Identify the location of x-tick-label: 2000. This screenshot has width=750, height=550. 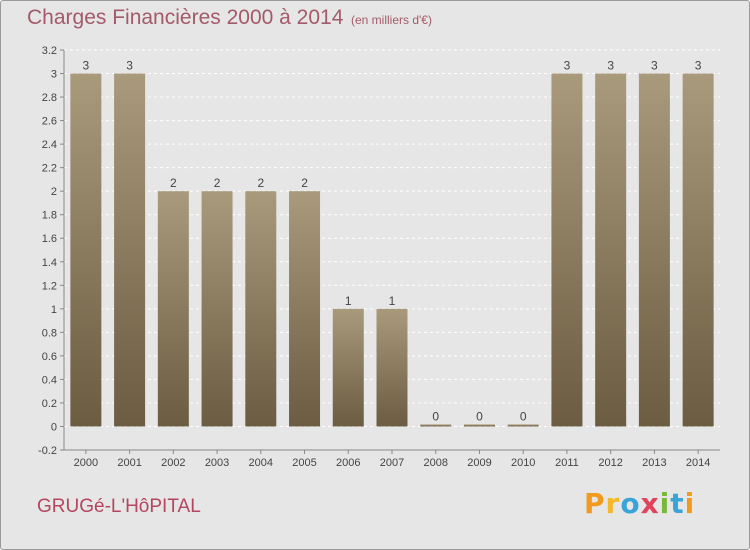
(86, 463).